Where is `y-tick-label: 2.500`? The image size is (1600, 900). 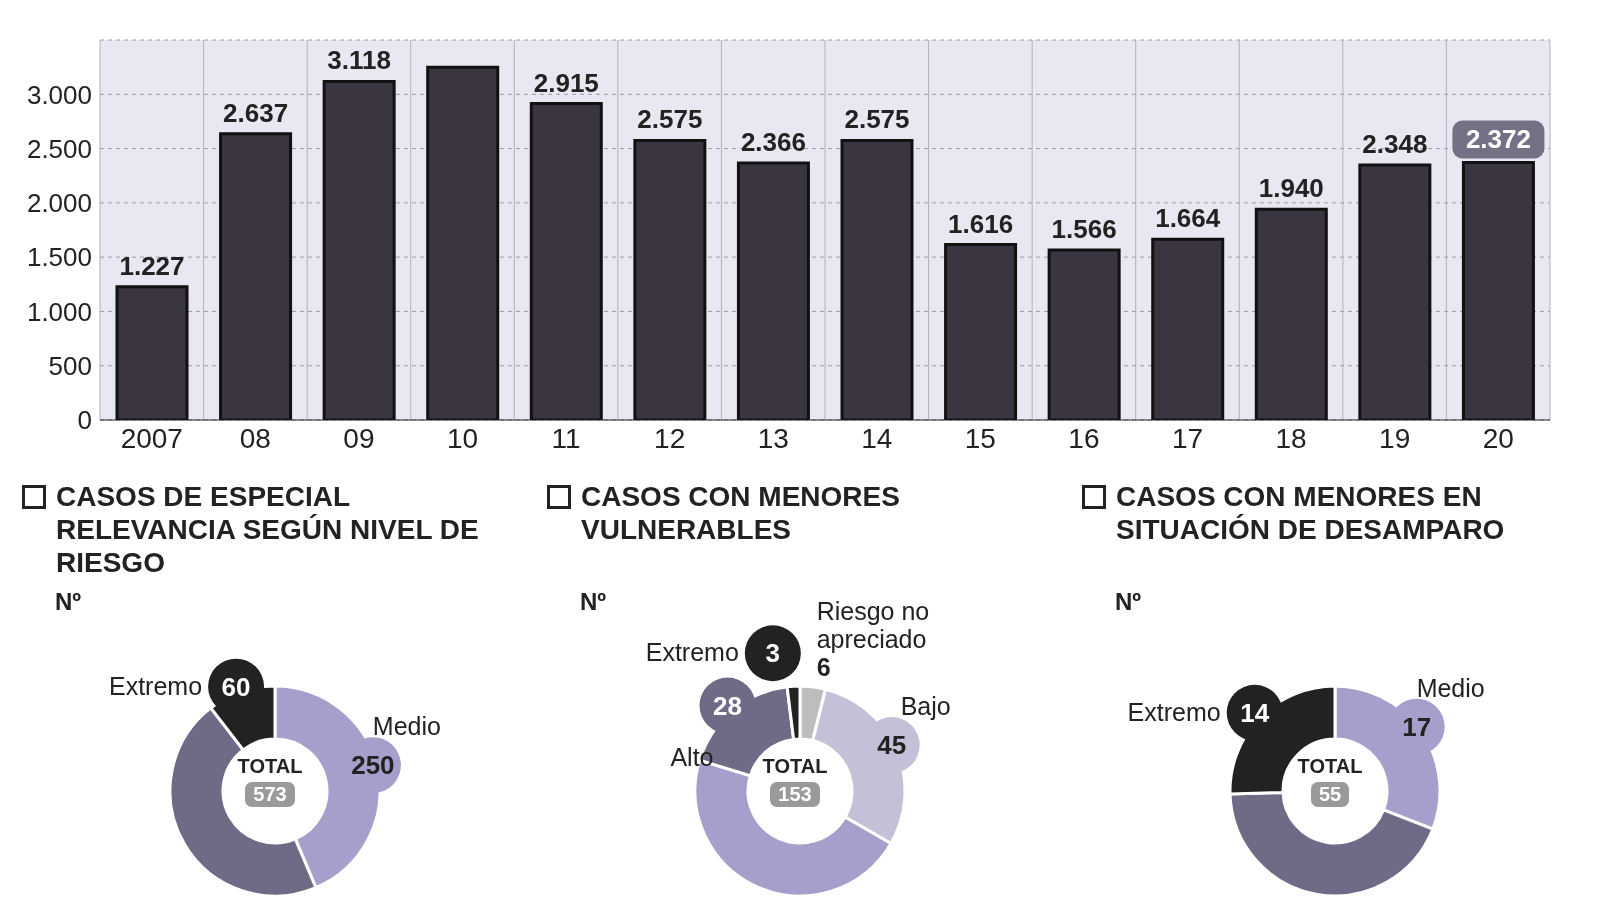
y-tick-label: 2.500 is located at coordinates (59, 148).